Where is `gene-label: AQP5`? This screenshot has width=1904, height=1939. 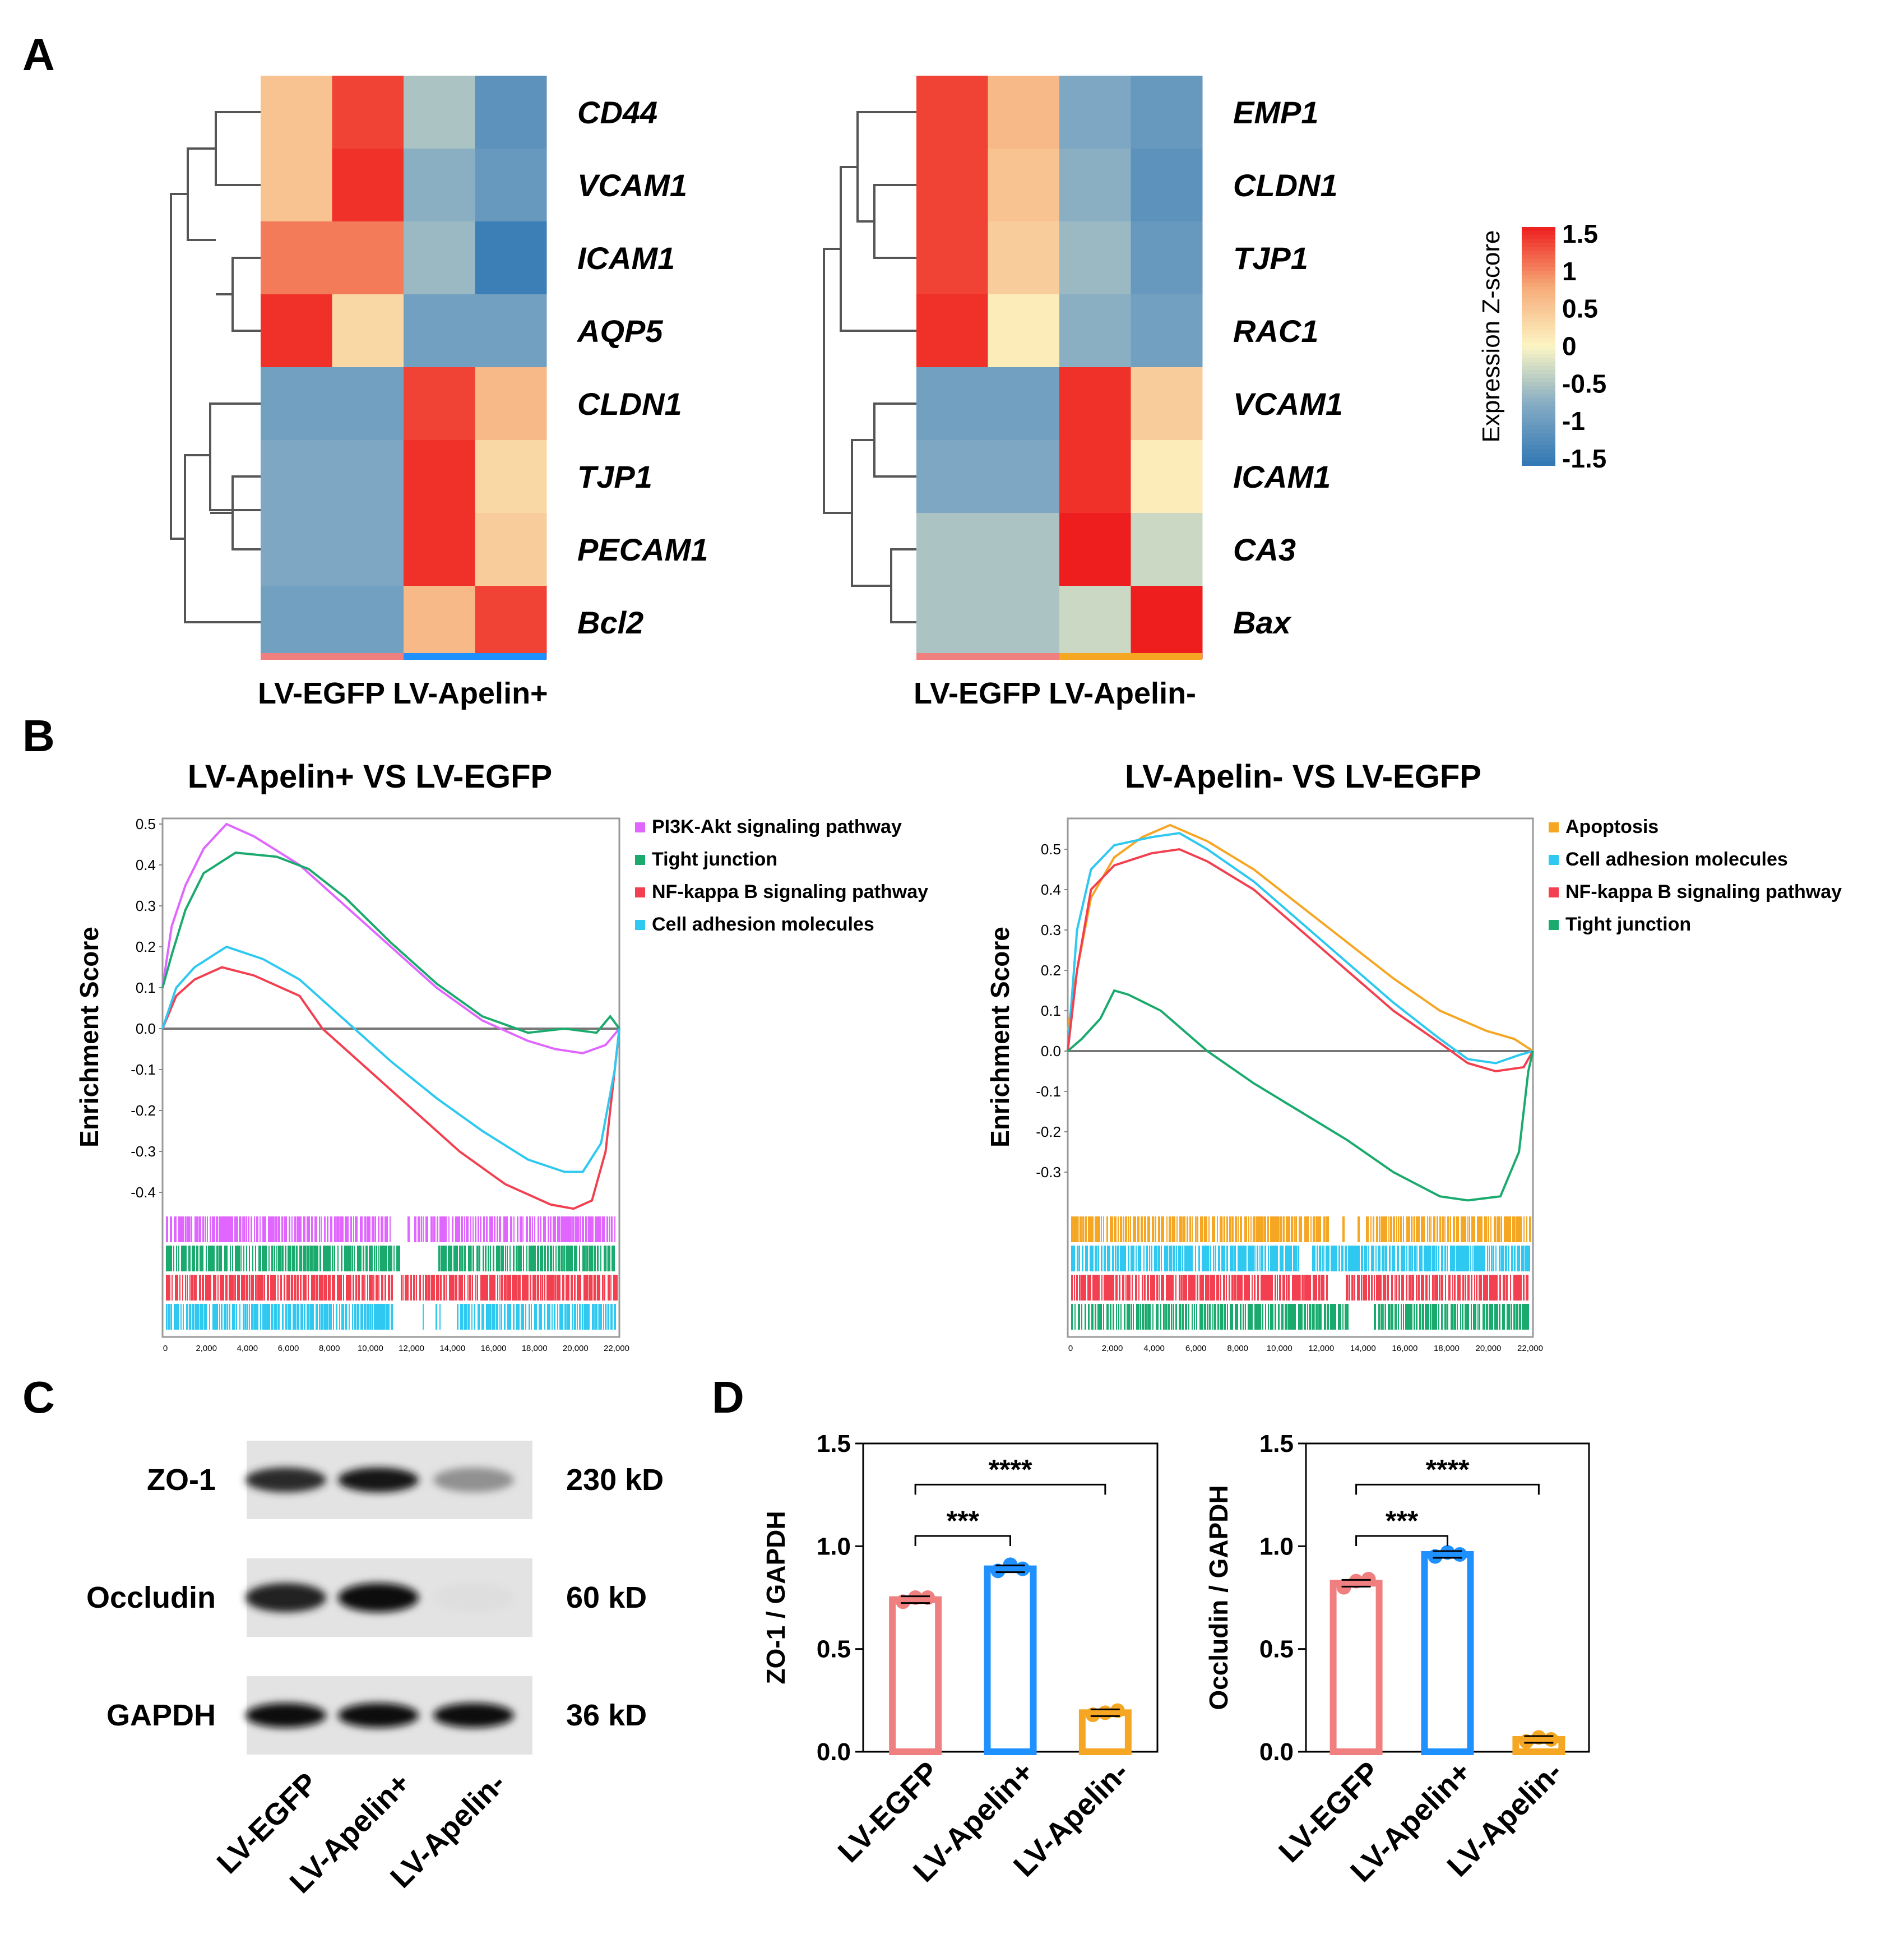
gene-label: AQP5 is located at coordinates (620, 331).